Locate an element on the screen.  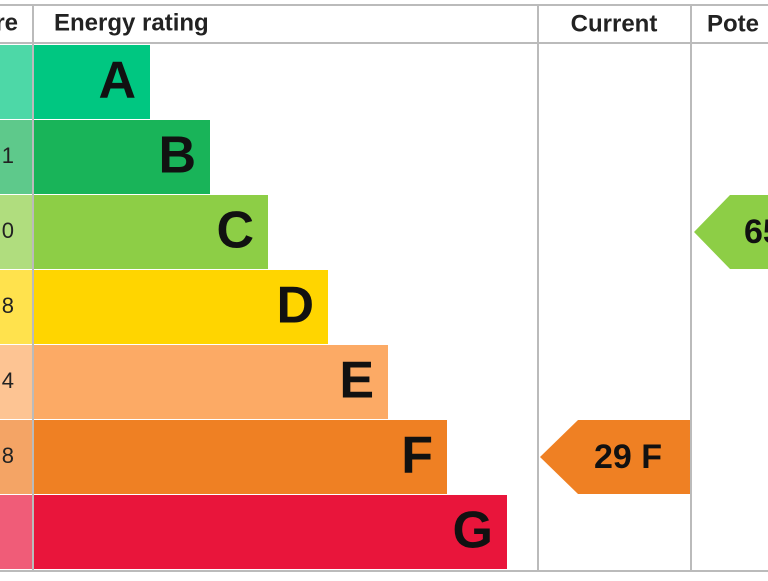
score-range: 1 is located at coordinates (8, 155).